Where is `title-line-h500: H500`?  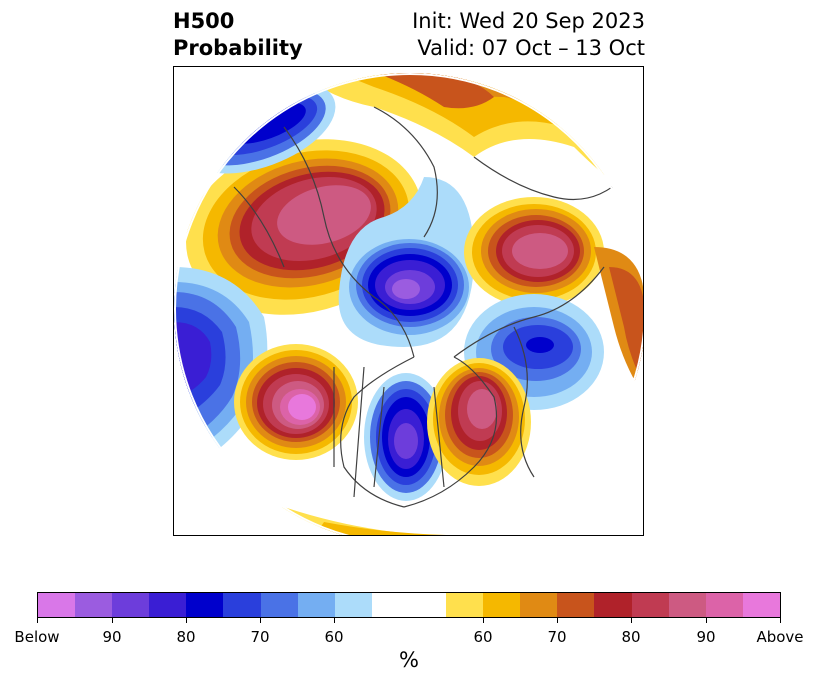 title-line-h500: H500 is located at coordinates (204, 21).